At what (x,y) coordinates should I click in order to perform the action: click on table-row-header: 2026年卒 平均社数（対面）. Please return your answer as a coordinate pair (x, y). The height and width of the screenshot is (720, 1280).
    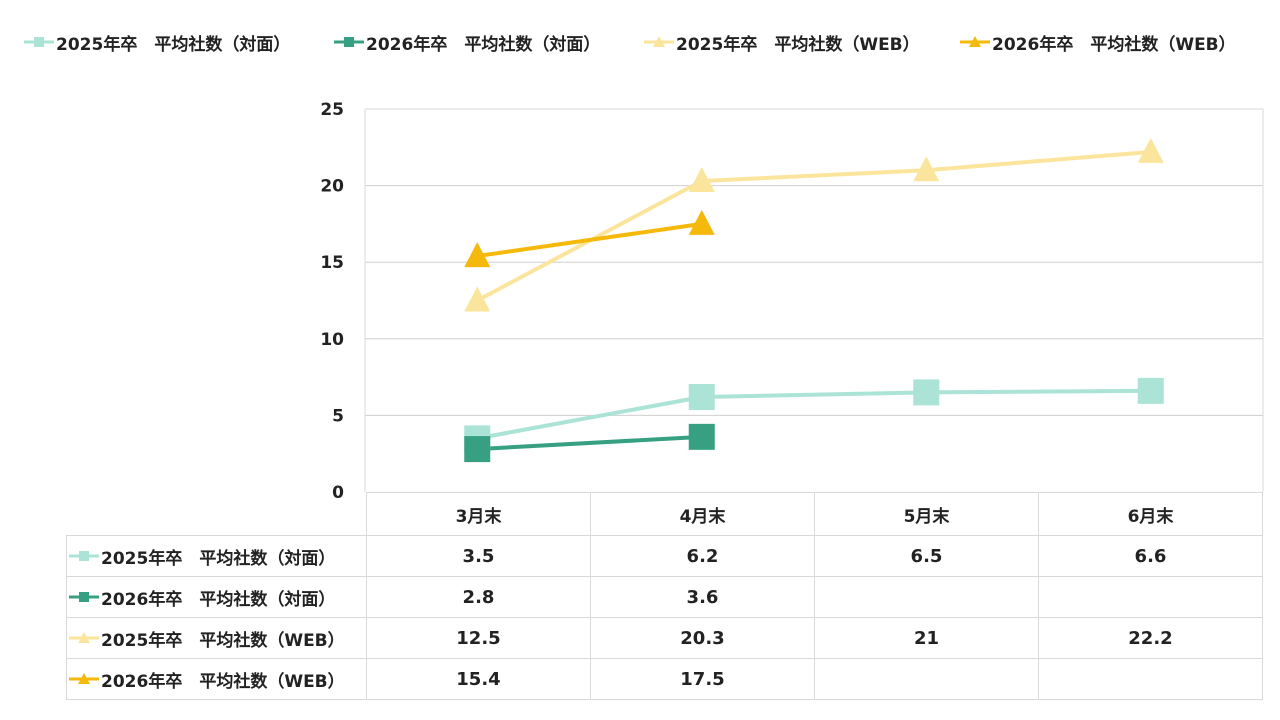
    Looking at the image, I should click on (216, 597).